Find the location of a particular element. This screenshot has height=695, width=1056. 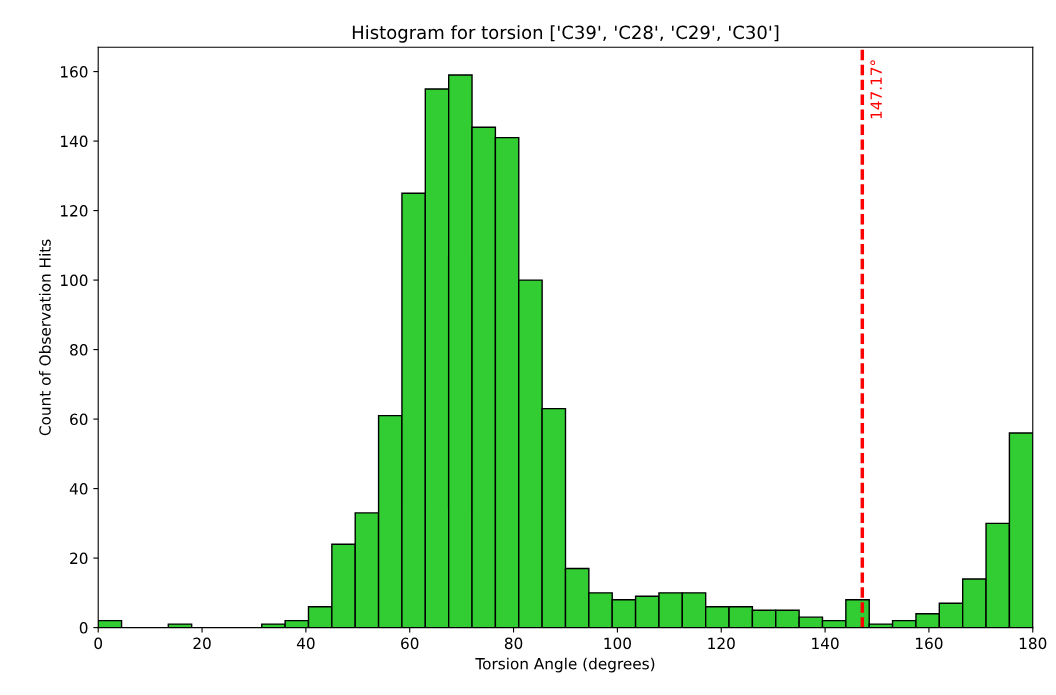

x-tick-label: 160 is located at coordinates (929, 643).